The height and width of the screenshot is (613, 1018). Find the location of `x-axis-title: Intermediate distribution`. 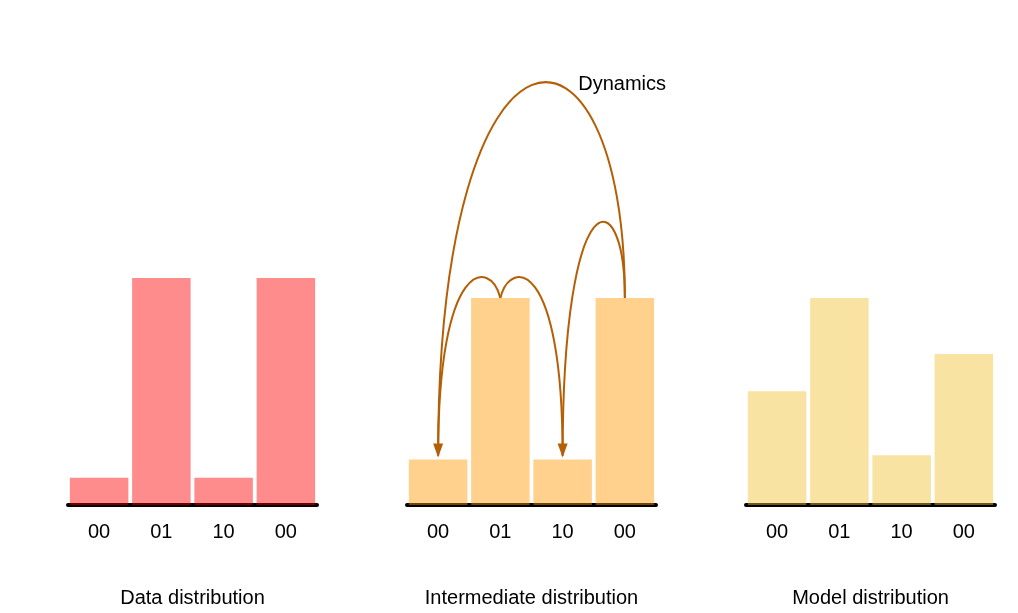

x-axis-title: Intermediate distribution is located at coordinates (531, 597).